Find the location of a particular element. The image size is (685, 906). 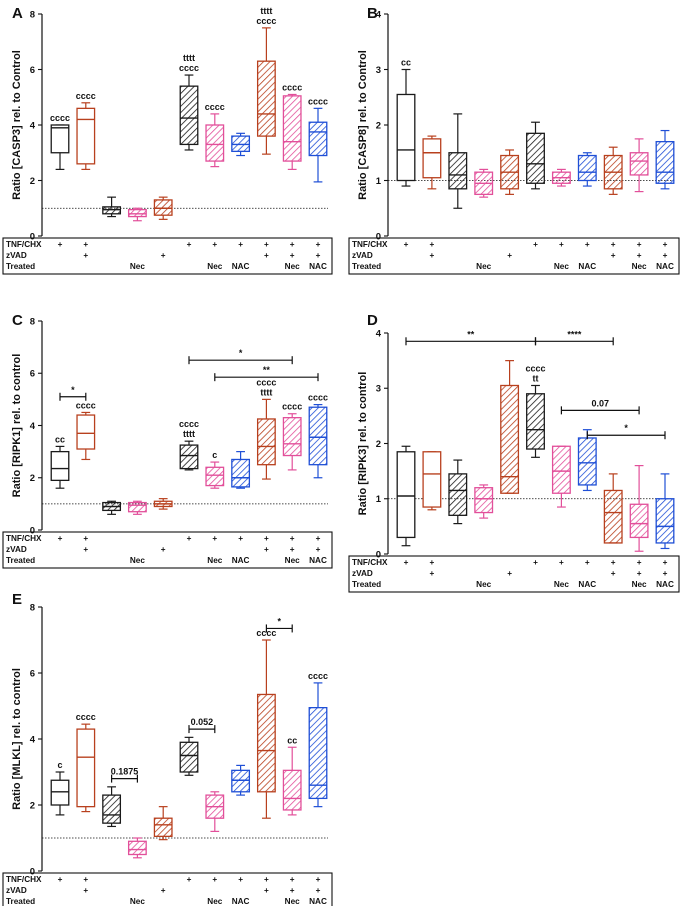

y-axis-title: Ratio [MLKL] rel. to control is located at coordinates (17, 739).